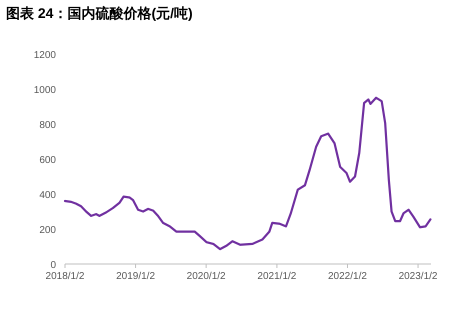 The image size is (468, 329). I want to click on x-tick-label: 2018/1/2, so click(65, 276).